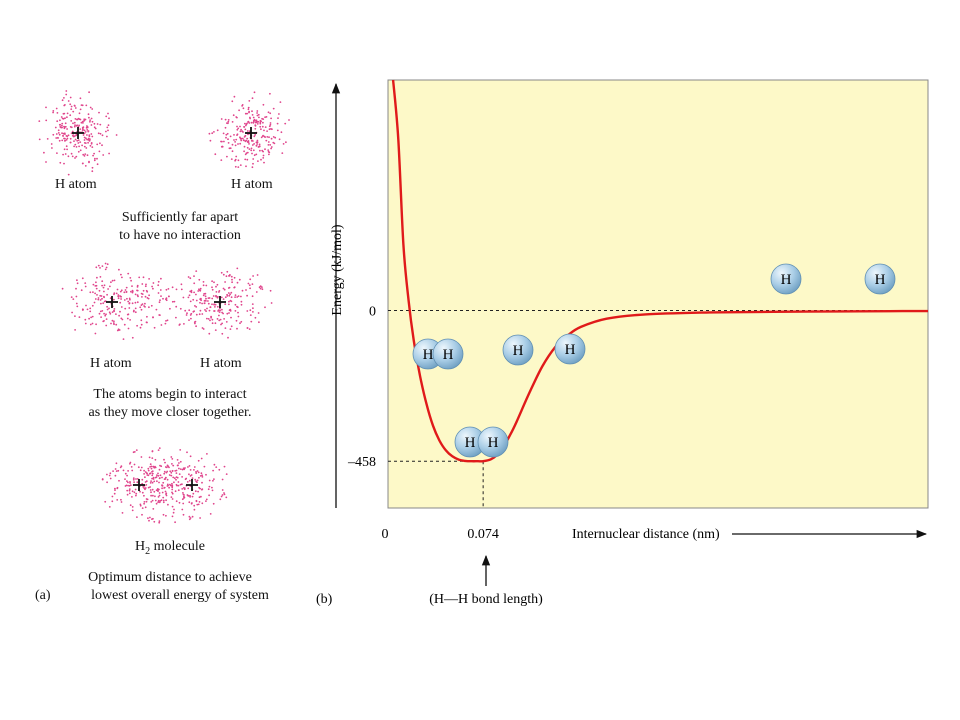 Image resolution: width=960 pixels, height=720 pixels. What do you see at coordinates (180, 235) in the screenshot?
I see `caption-stage-1-line-2: to have no interaction` at bounding box center [180, 235].